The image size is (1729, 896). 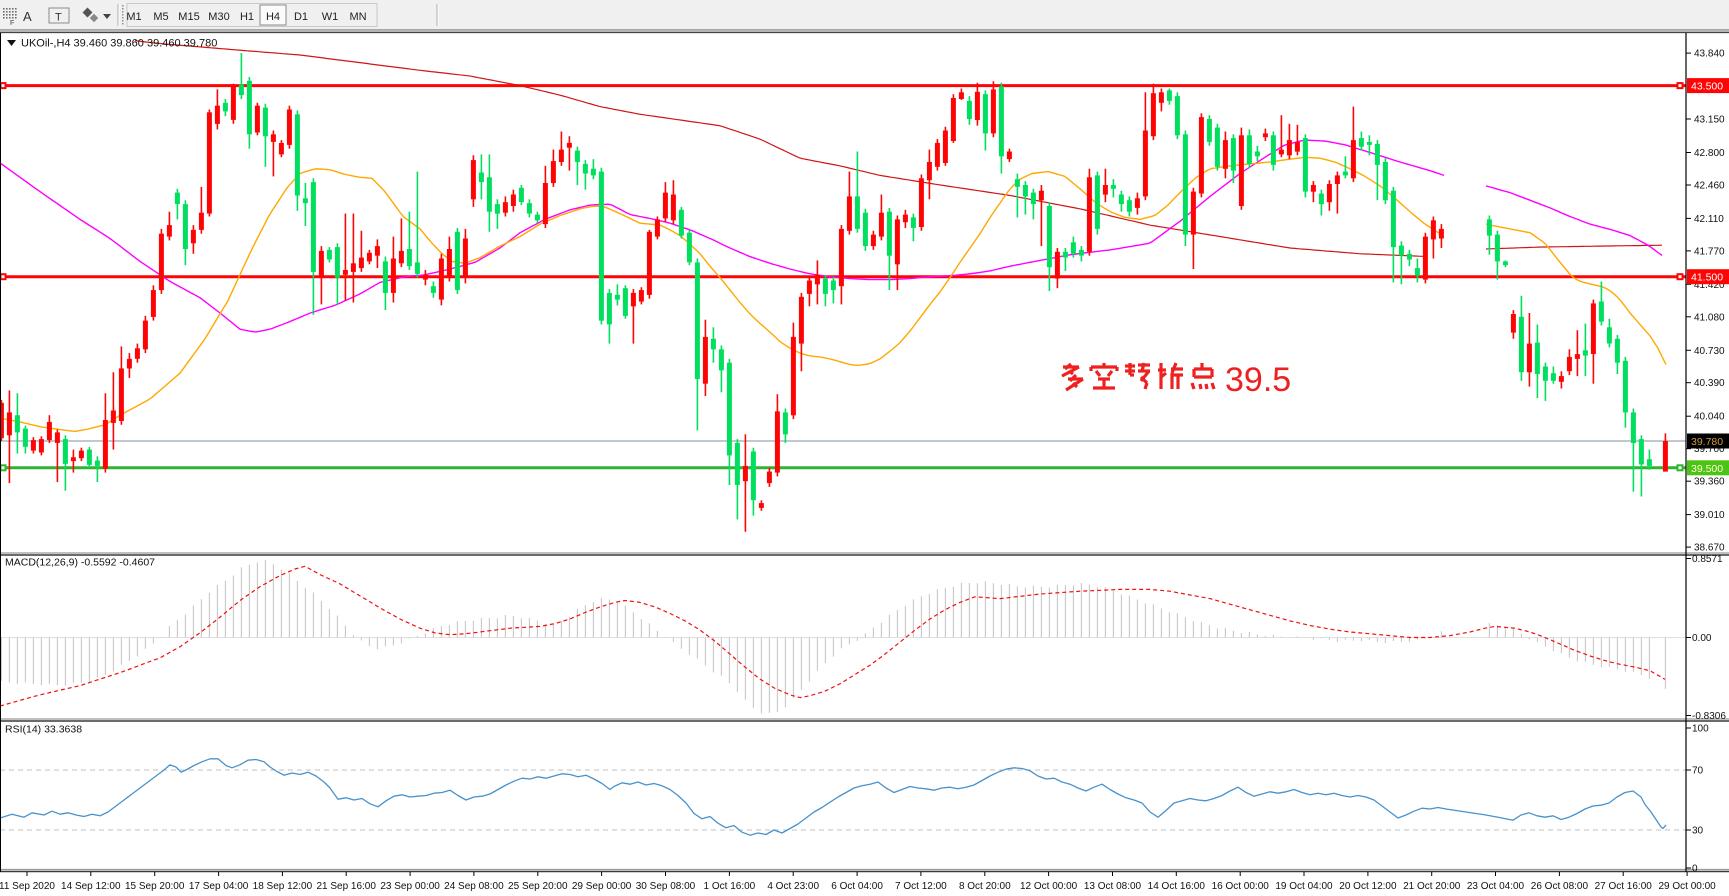 What do you see at coordinates (1709, 449) in the screenshot?
I see `svg-text: 39.700` at bounding box center [1709, 449].